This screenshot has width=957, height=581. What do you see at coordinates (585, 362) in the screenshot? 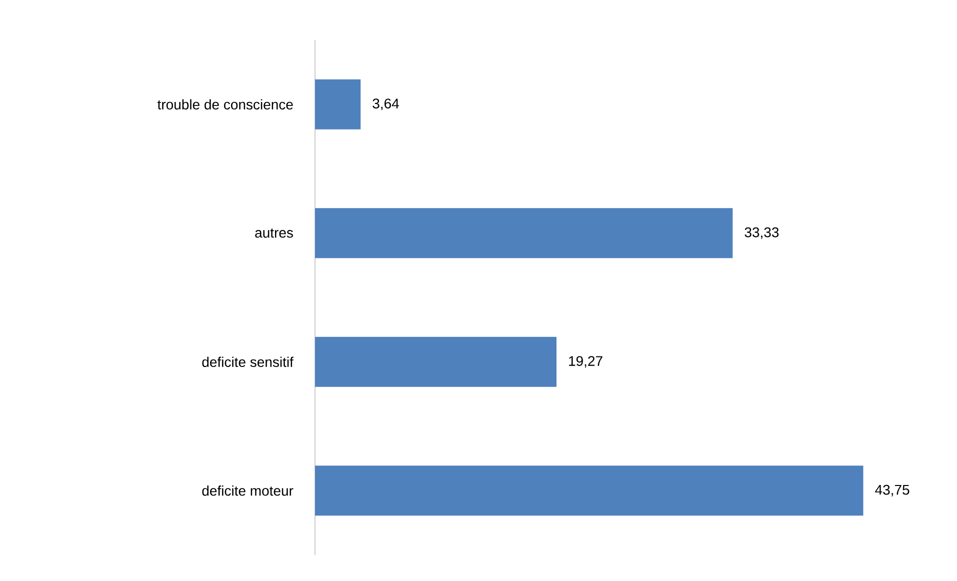
I see `data-label: 19,27` at bounding box center [585, 362].